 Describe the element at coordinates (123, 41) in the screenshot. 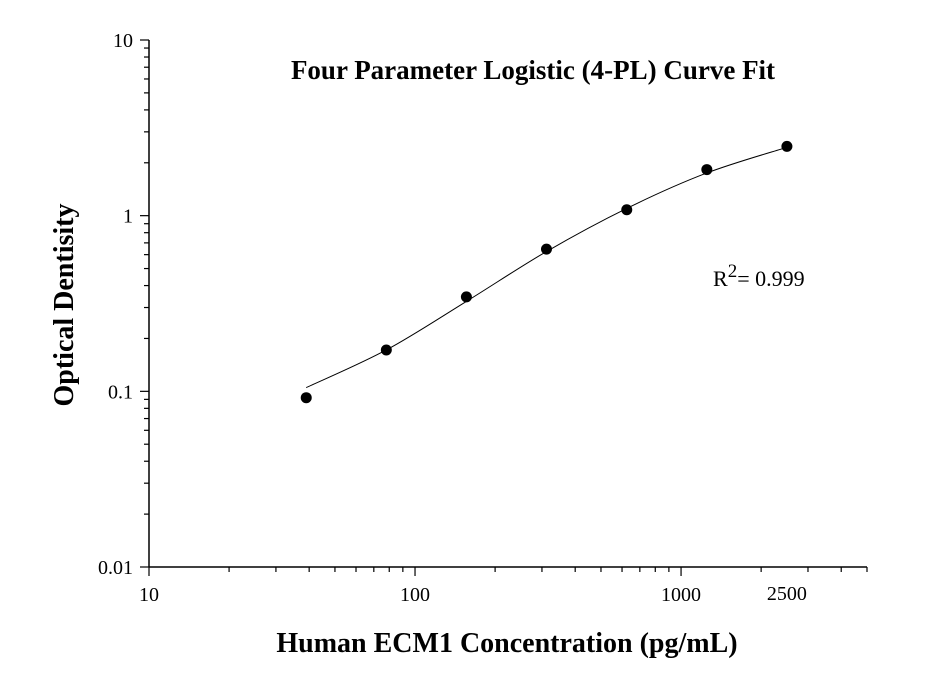

I see `y-tick-label: 10` at that location.